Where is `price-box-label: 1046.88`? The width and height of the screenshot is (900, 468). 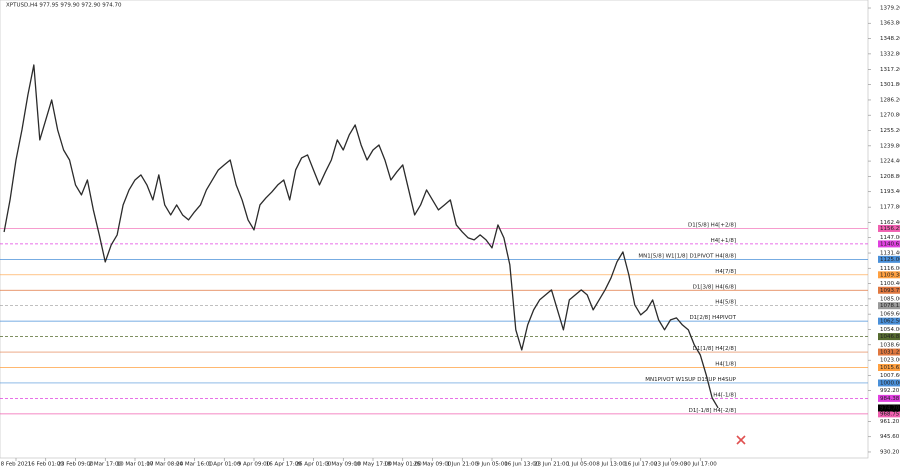
price-box-label: 1046.88 is located at coordinates (890, 337).